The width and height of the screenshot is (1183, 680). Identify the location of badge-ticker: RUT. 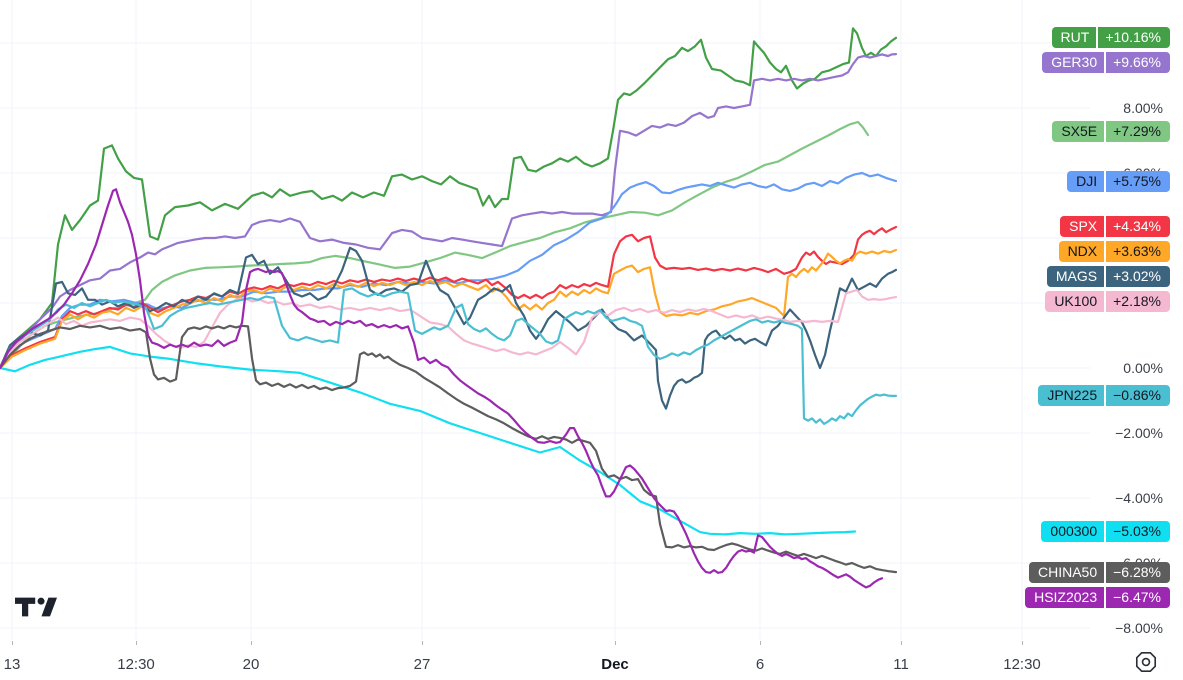
(1075, 37).